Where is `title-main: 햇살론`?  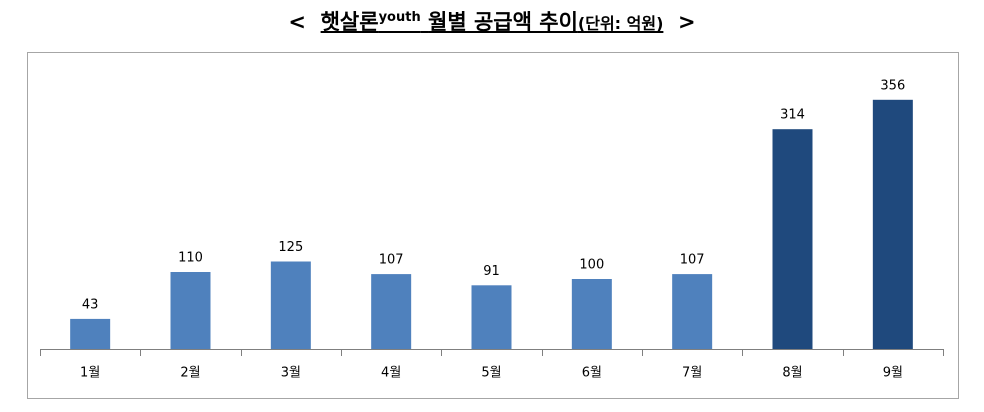
title-main: 햇살론 is located at coordinates (349, 22).